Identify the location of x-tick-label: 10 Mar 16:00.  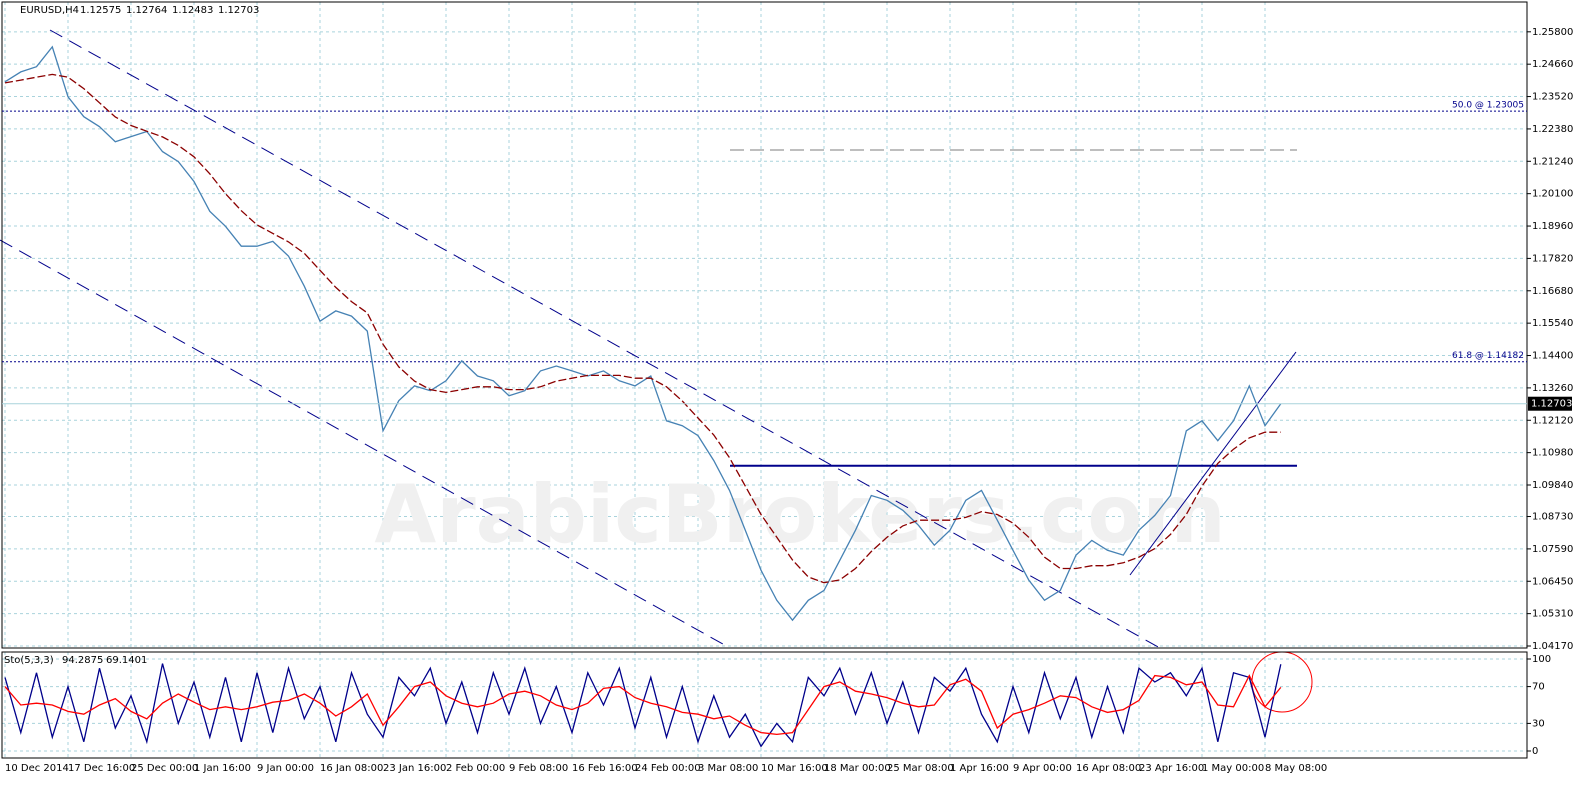
(794, 768).